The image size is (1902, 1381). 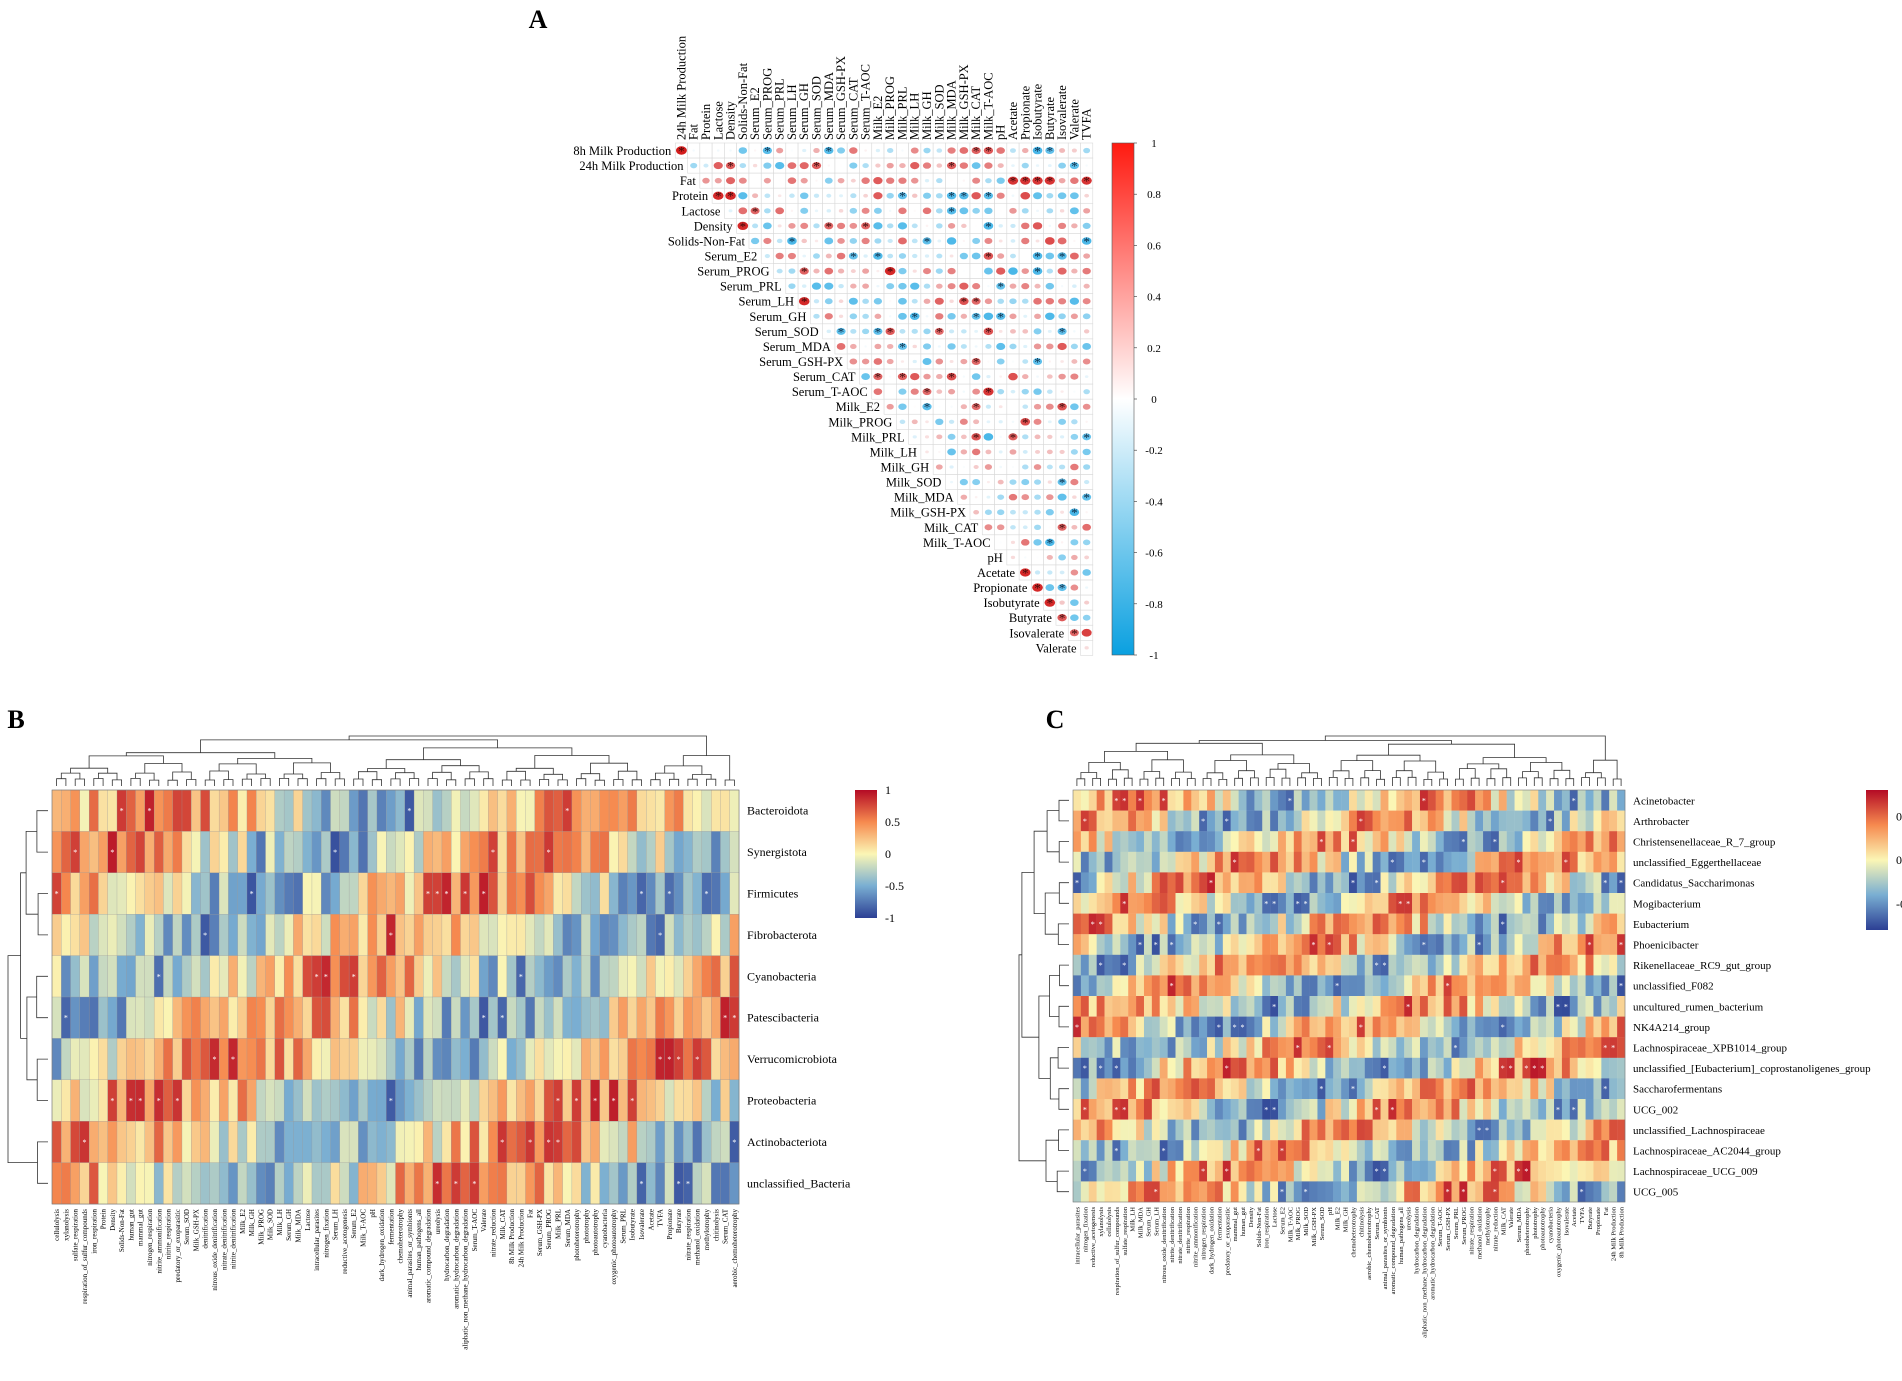 I want to click on correlogram-row-label: Valerate, so click(x=1056, y=648).